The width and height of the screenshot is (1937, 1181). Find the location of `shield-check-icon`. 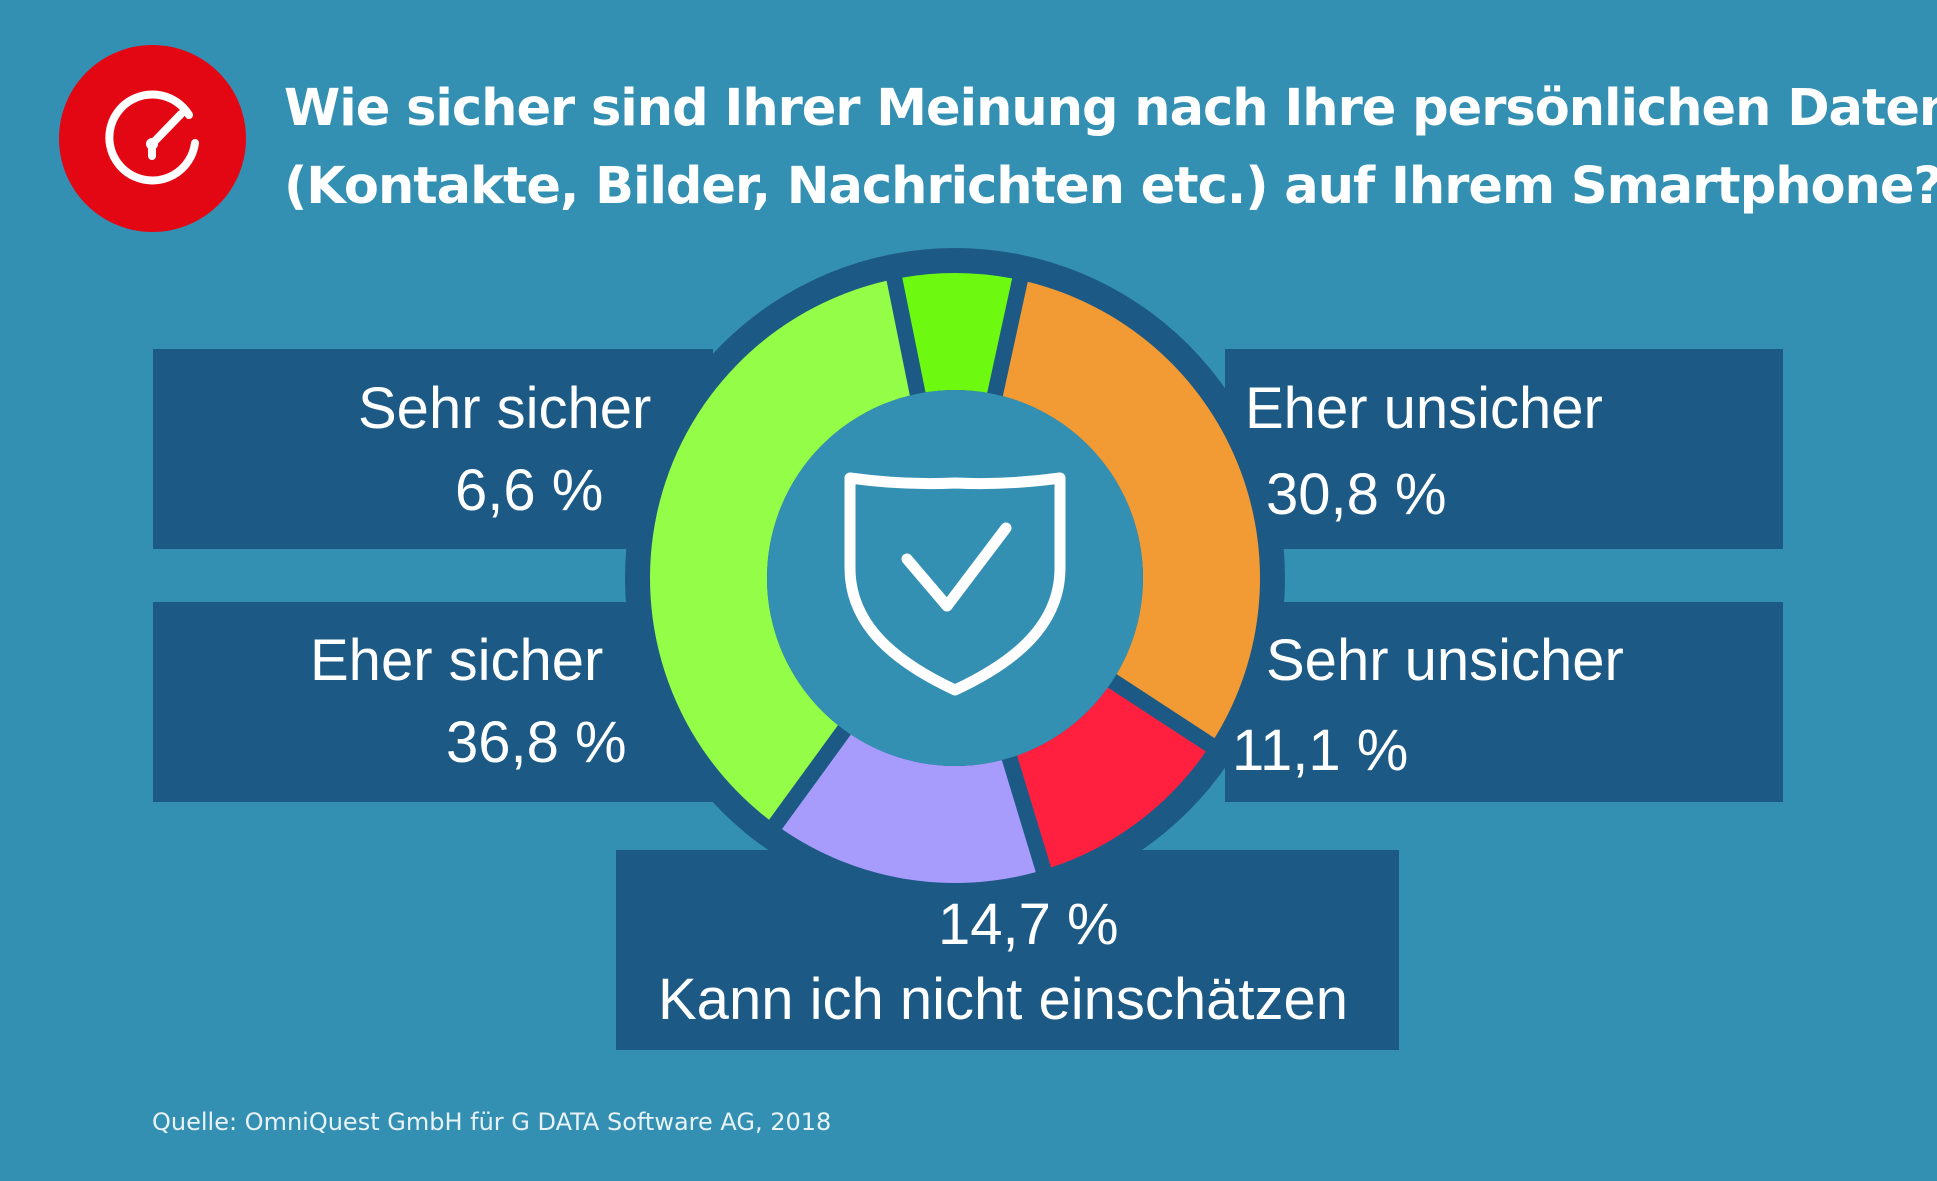

shield-check-icon is located at coordinates (955, 584).